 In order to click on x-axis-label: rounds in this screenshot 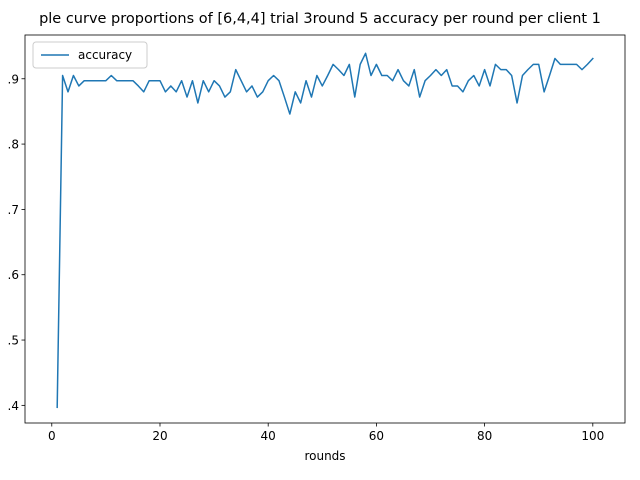, I will do `click(324, 456)`.